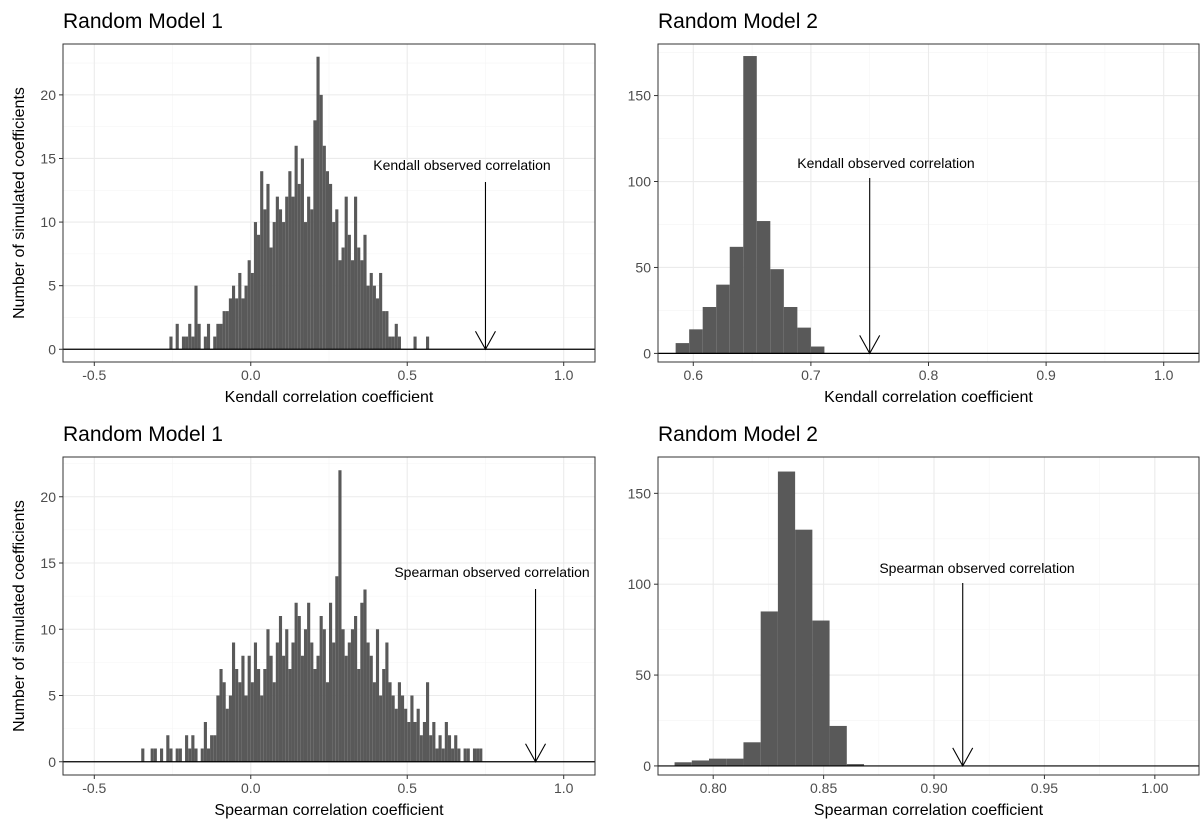  I want to click on y-tick-label: 20, so click(48, 95).